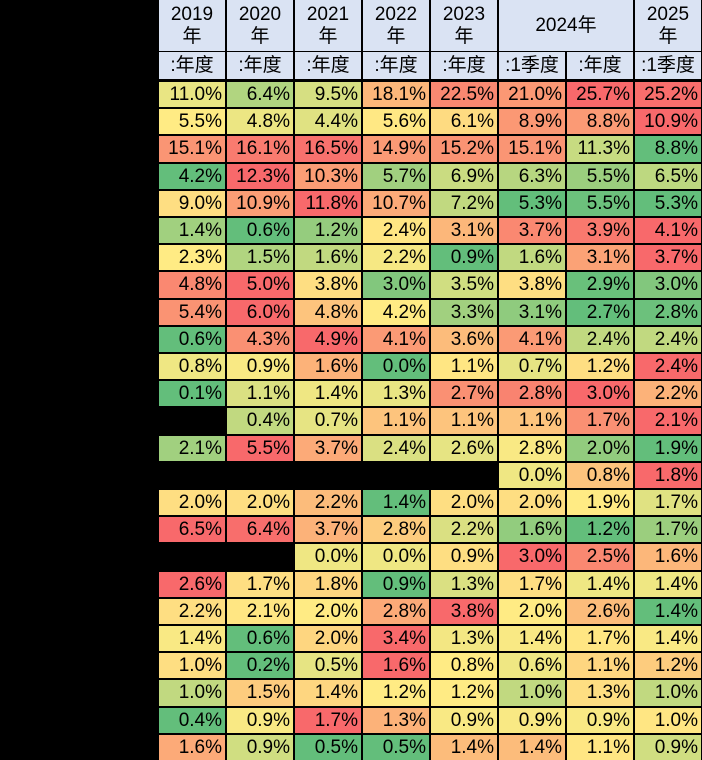  Describe the element at coordinates (566, 25) in the screenshot. I see `year-header-text: 2024年` at that location.